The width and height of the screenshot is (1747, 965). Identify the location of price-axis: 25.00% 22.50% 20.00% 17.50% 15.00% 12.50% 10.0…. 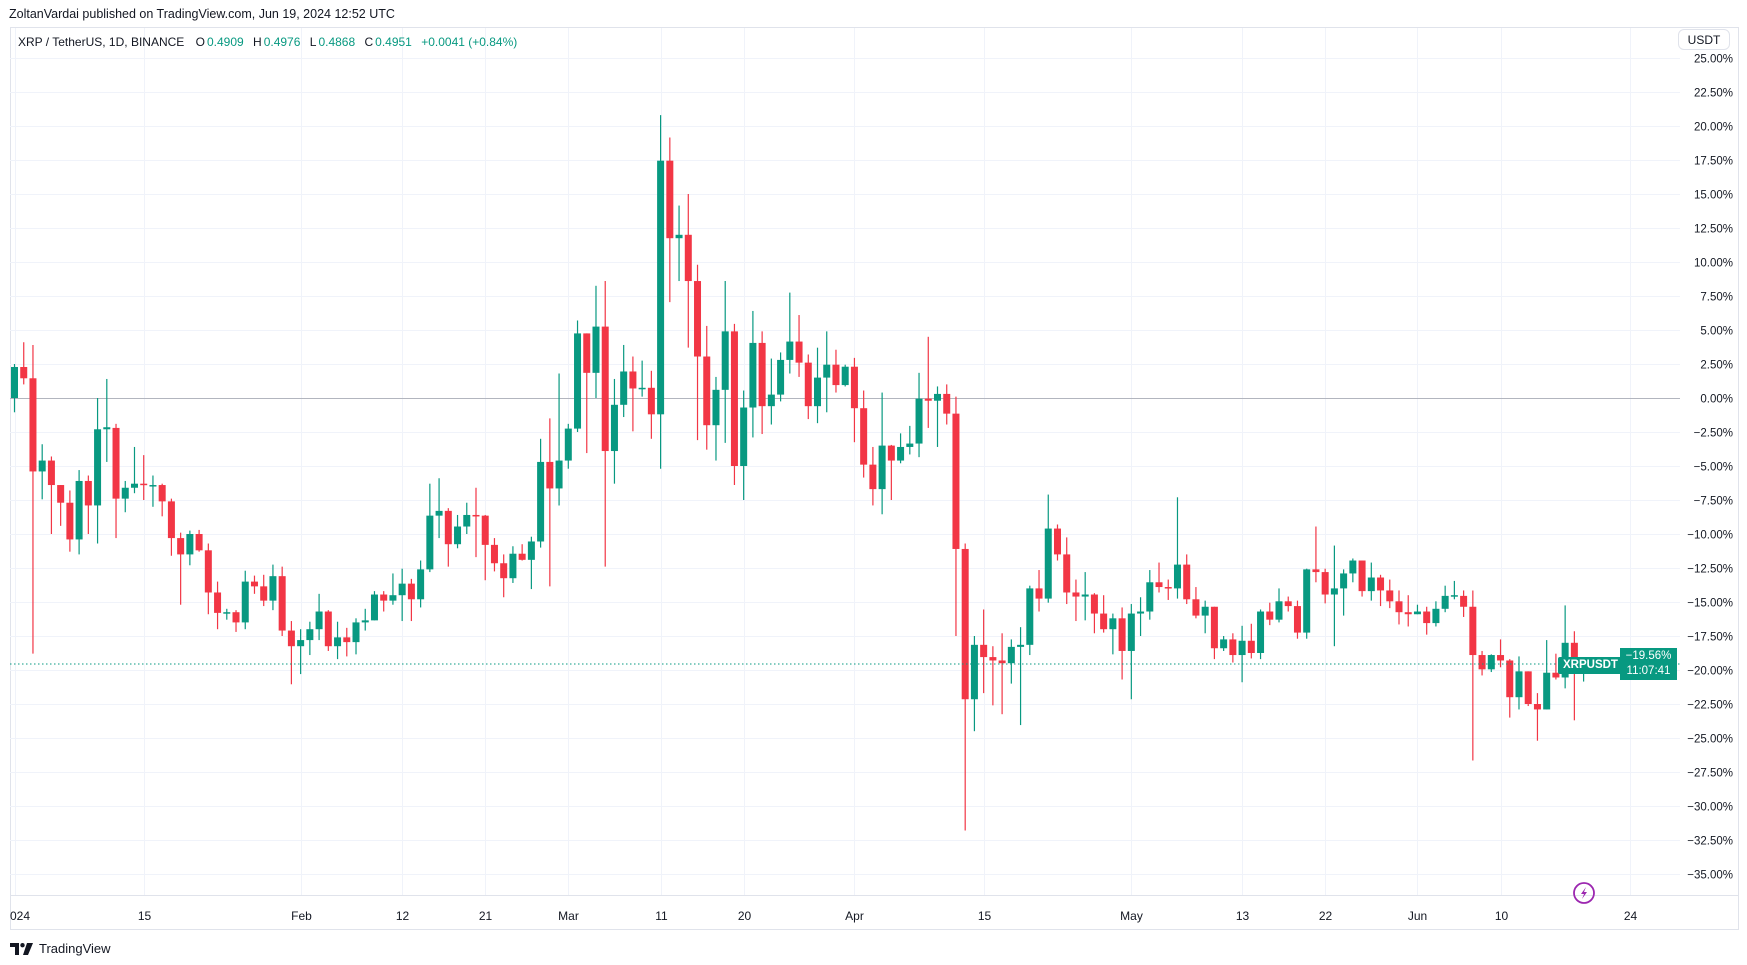
(1710, 468).